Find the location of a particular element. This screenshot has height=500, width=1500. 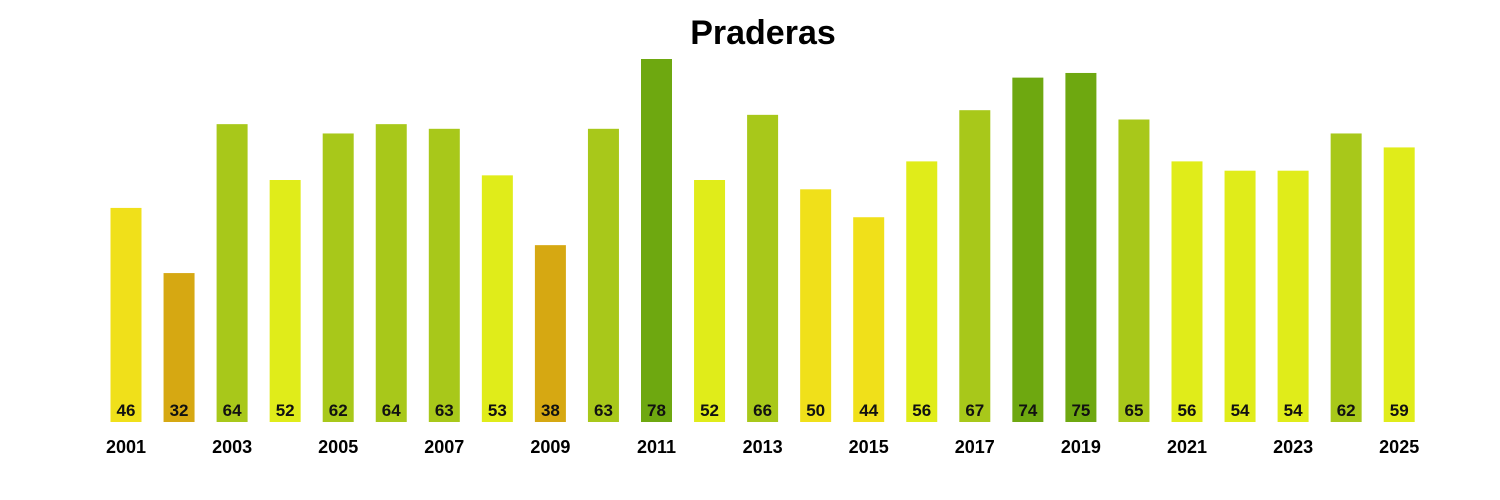

bar-2018 is located at coordinates (1028, 250).